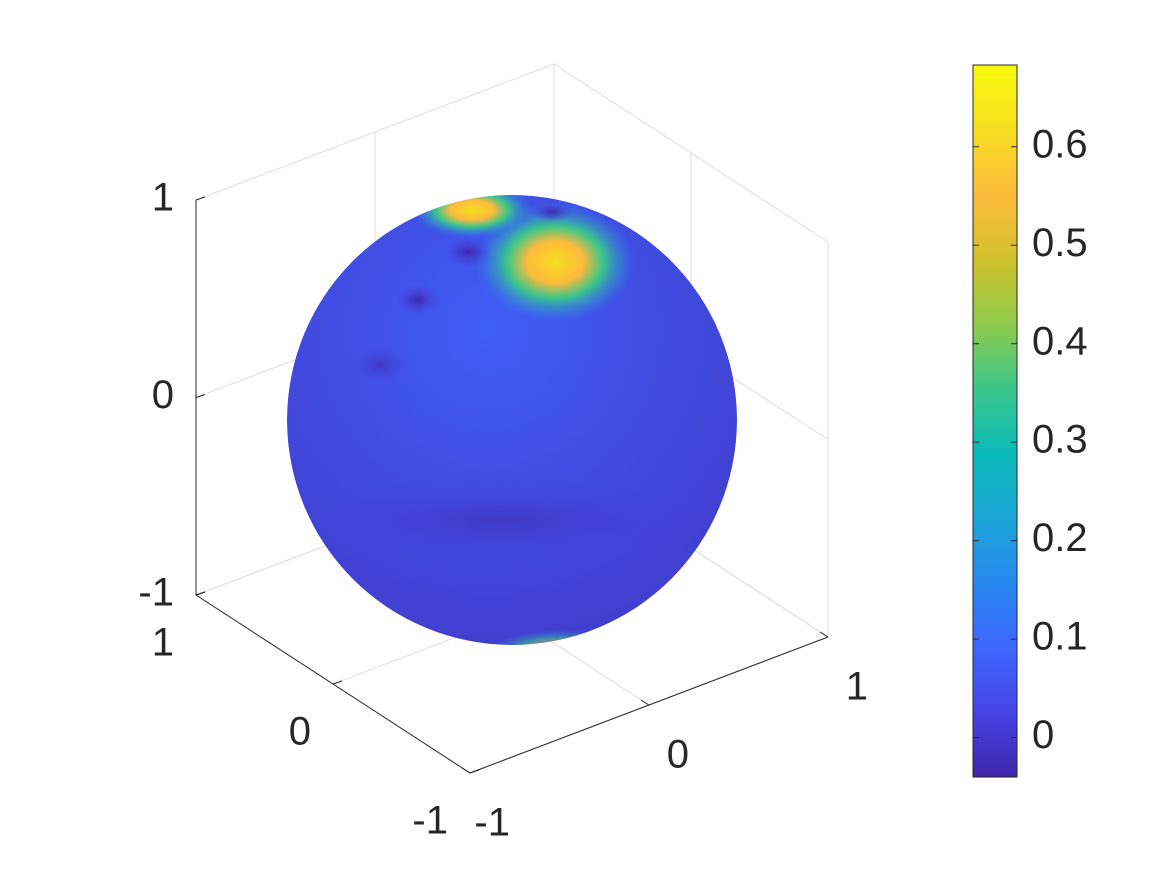 This screenshot has height=875, width=1167. I want to click on colorbar-scale, so click(995, 421).